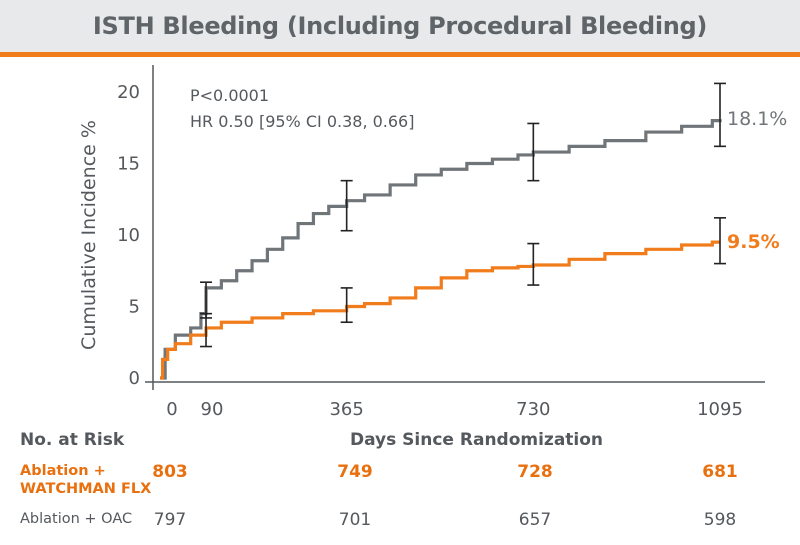 The height and width of the screenshot is (545, 800). Describe the element at coordinates (355, 520) in the screenshot. I see `risk-value-oac-365: 701` at that location.